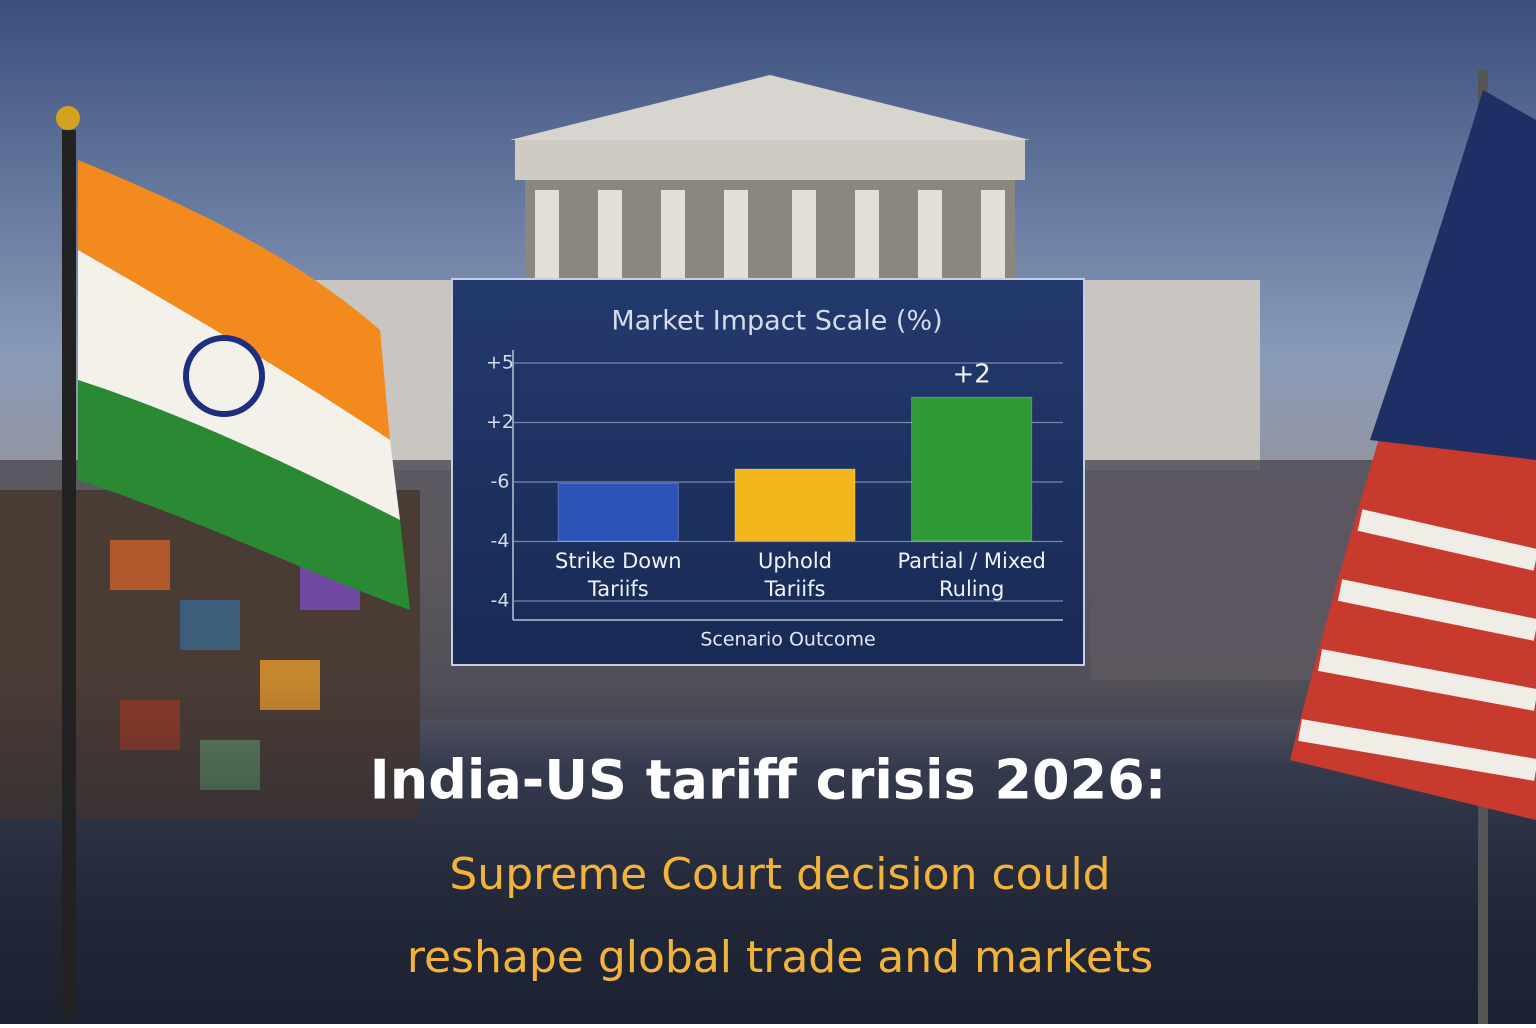 Image resolution: width=1536 pixels, height=1028 pixels. I want to click on x-tick-label: Ruling, so click(971, 589).